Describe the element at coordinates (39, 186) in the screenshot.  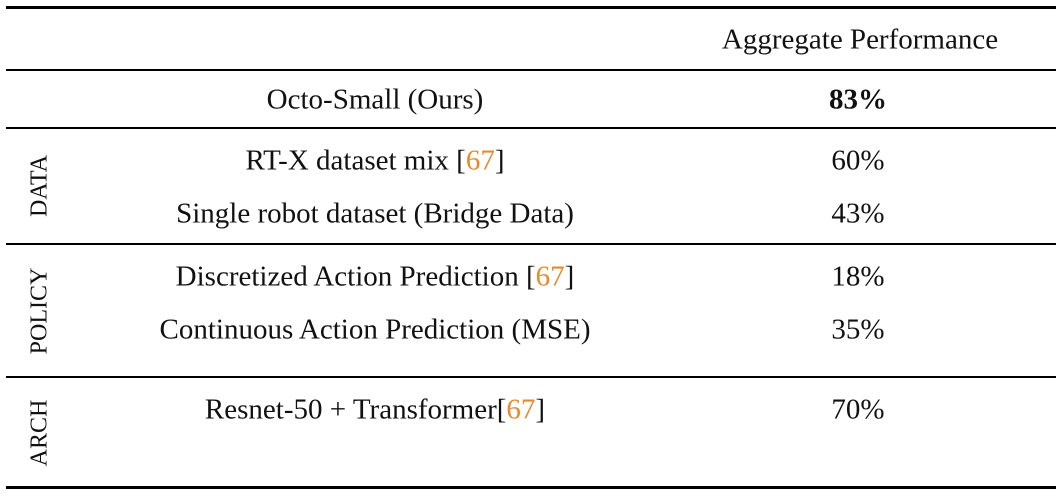
I see `group-label: DATA` at that location.